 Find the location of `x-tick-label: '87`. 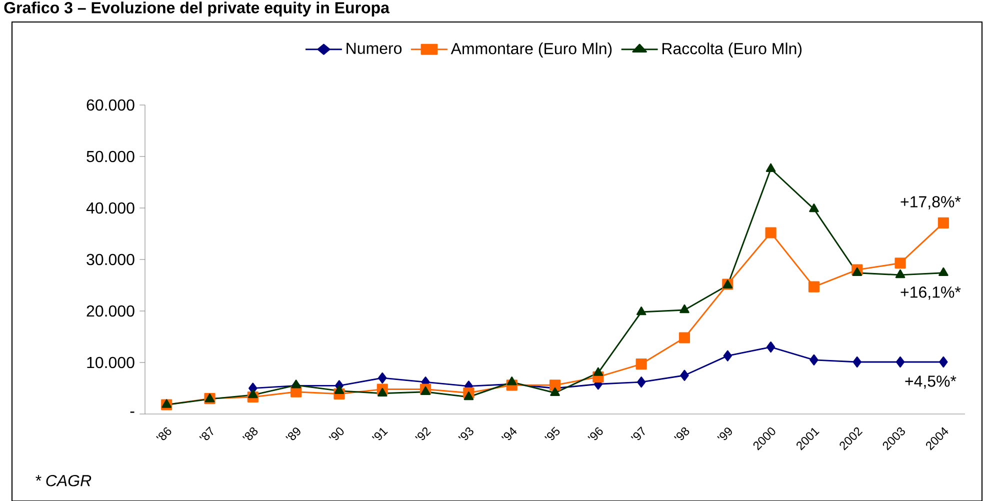

x-tick-label: '87 is located at coordinates (206, 433).